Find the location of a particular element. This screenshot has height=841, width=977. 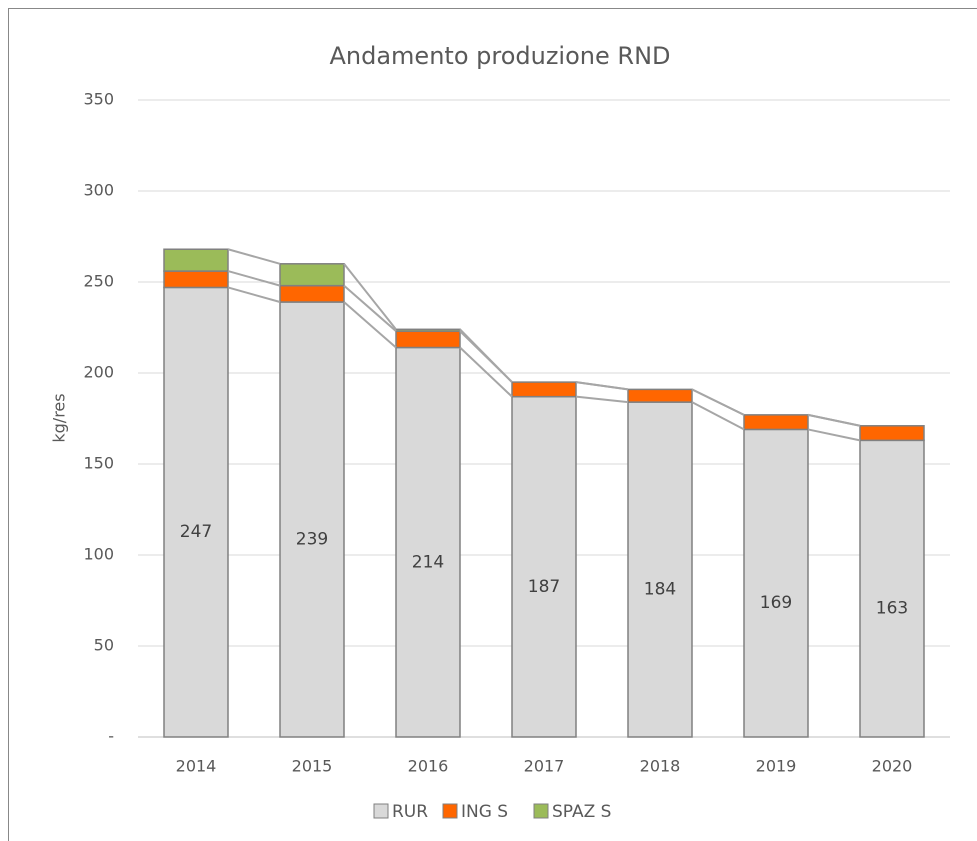

y-tick-label: - is located at coordinates (111, 736).